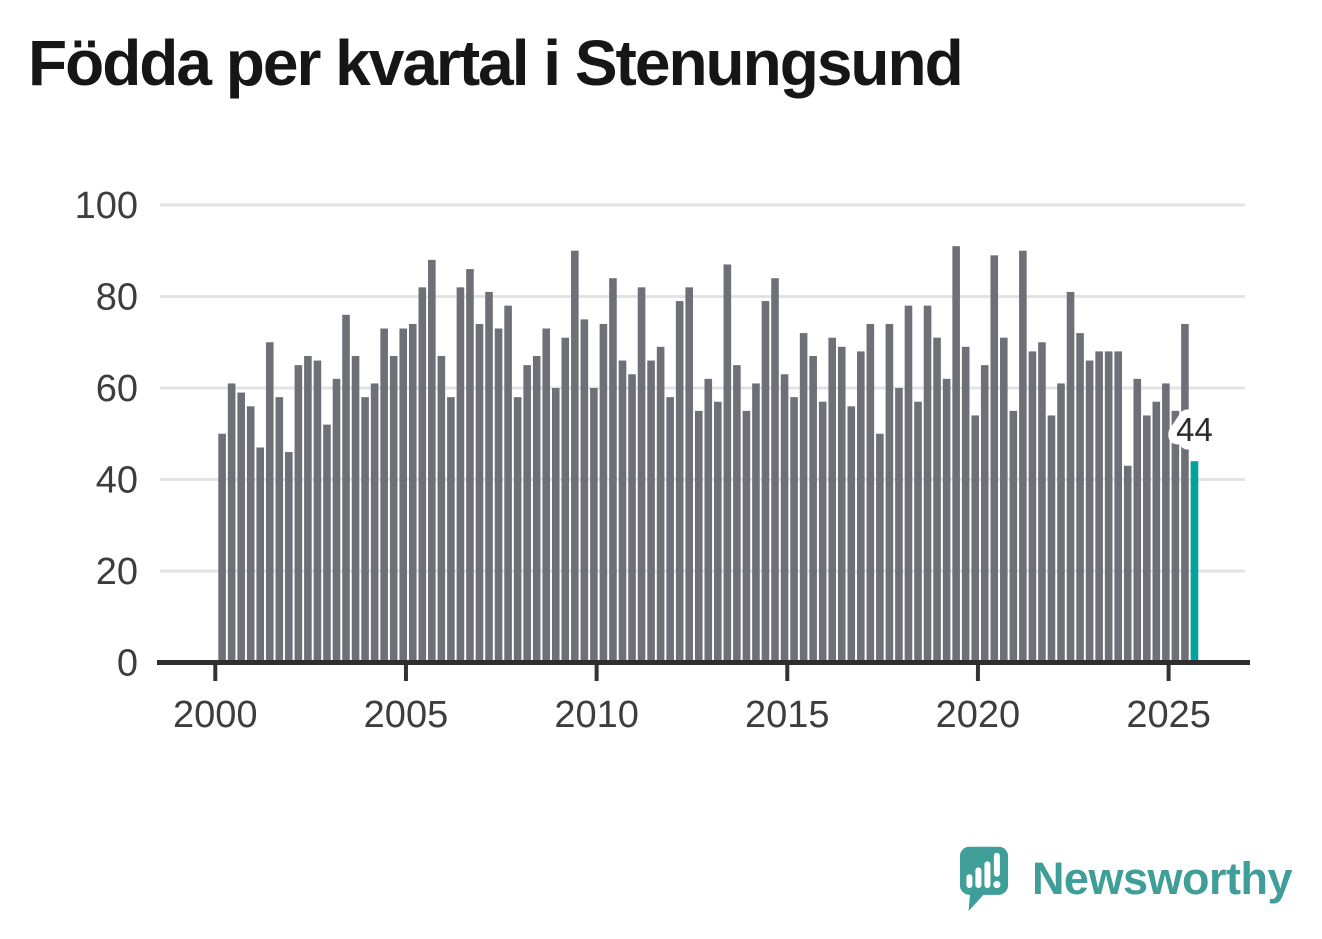 The image size is (1322, 939). I want to click on y-axis-tick-label: 20, so click(117, 572).